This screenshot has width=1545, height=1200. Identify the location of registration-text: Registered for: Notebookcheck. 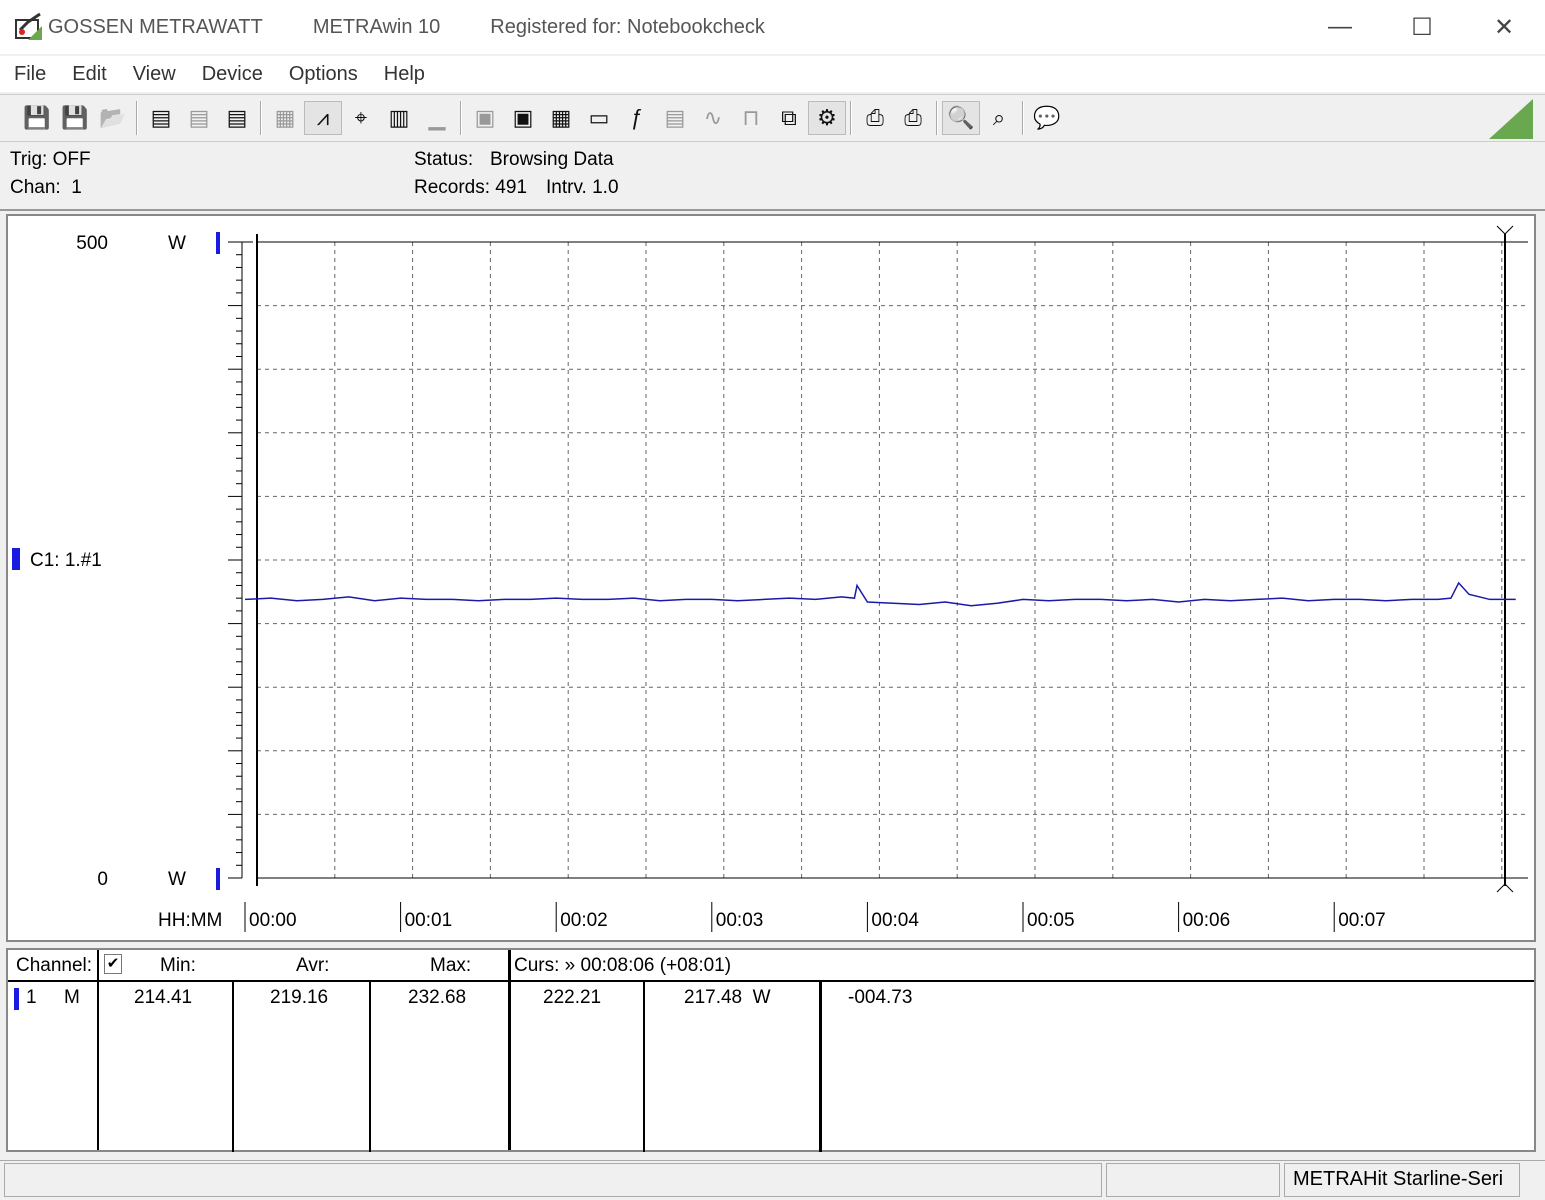
(627, 26).